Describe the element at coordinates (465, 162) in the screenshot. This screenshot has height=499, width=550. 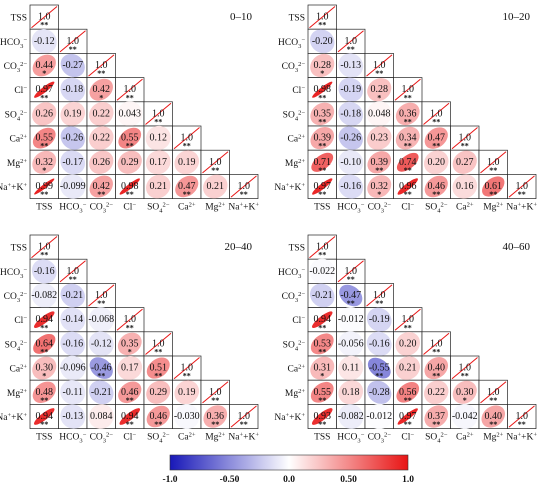
I see `corr-value: 0.27` at that location.